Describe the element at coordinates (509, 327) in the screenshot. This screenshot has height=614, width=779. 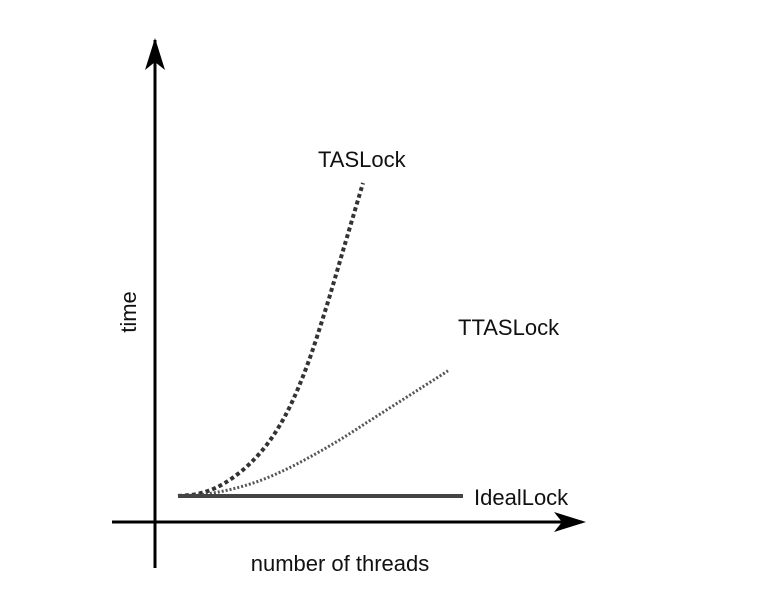
I see `series-label-ttaslock: TTASLock` at that location.